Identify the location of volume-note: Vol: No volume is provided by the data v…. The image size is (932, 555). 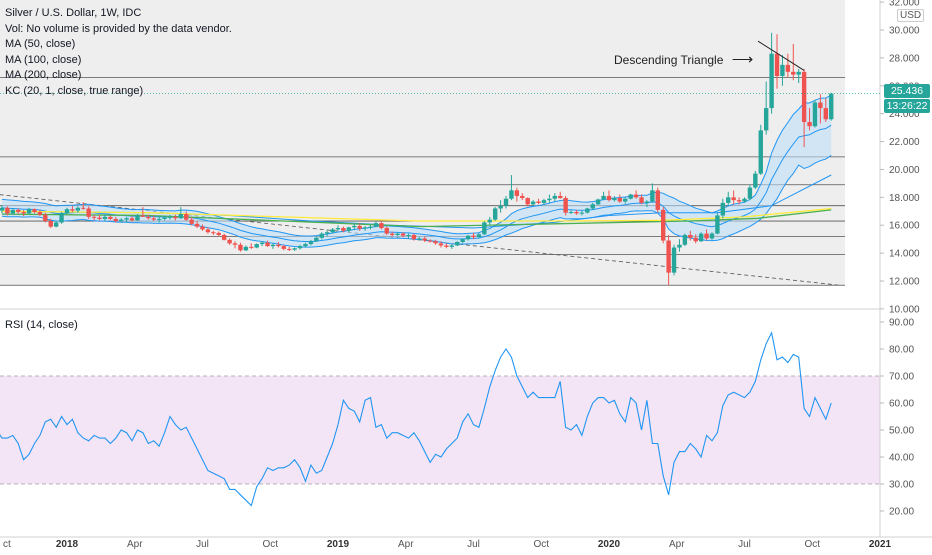
(118, 28).